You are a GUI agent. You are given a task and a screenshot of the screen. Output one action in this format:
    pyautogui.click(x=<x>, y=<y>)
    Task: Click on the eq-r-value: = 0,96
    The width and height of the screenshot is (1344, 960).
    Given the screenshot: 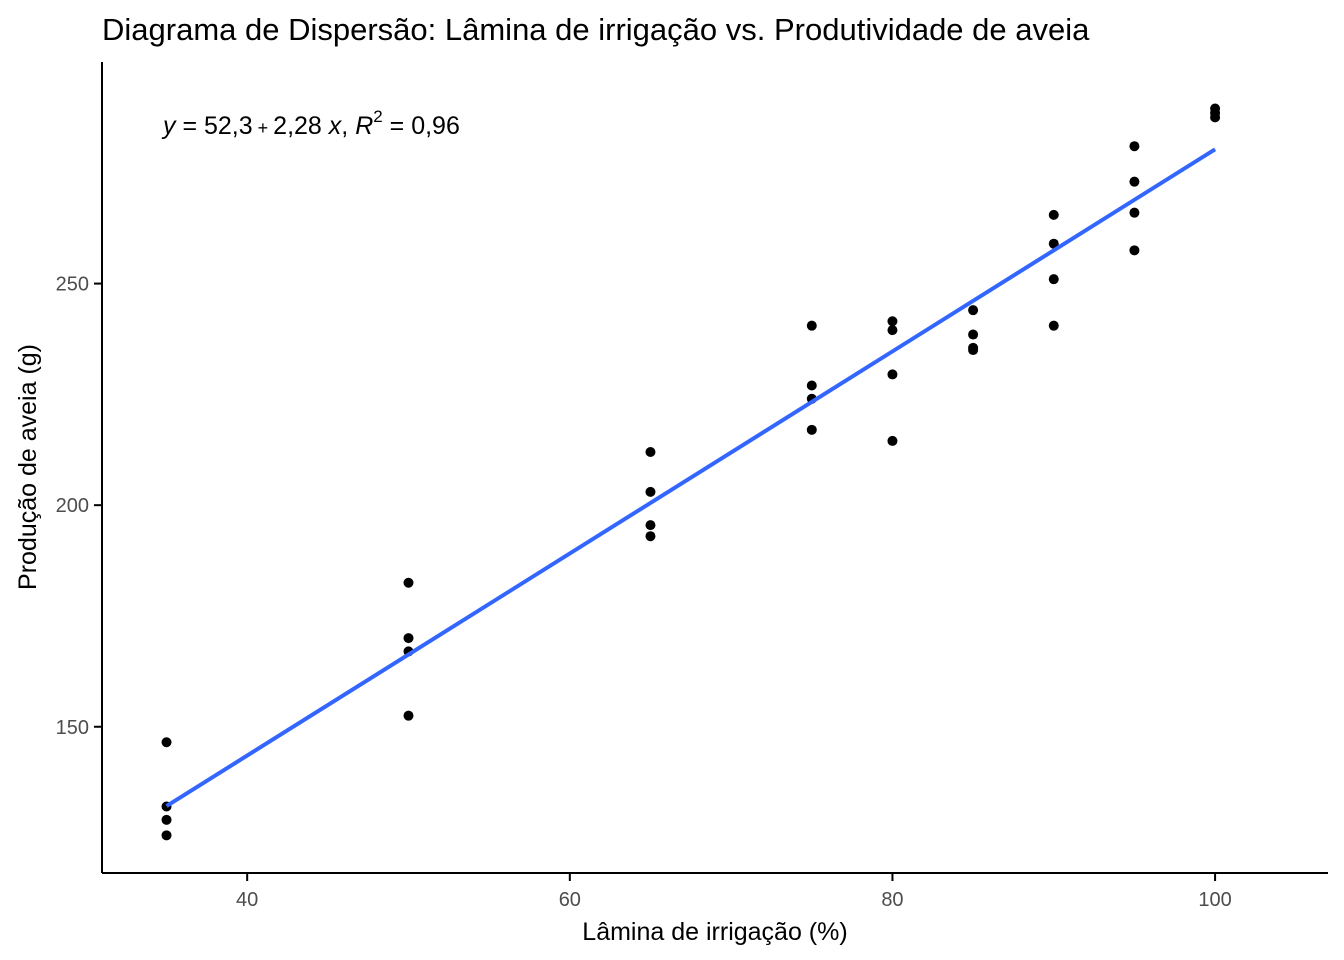 What is the action you would take?
    pyautogui.click(x=421, y=126)
    